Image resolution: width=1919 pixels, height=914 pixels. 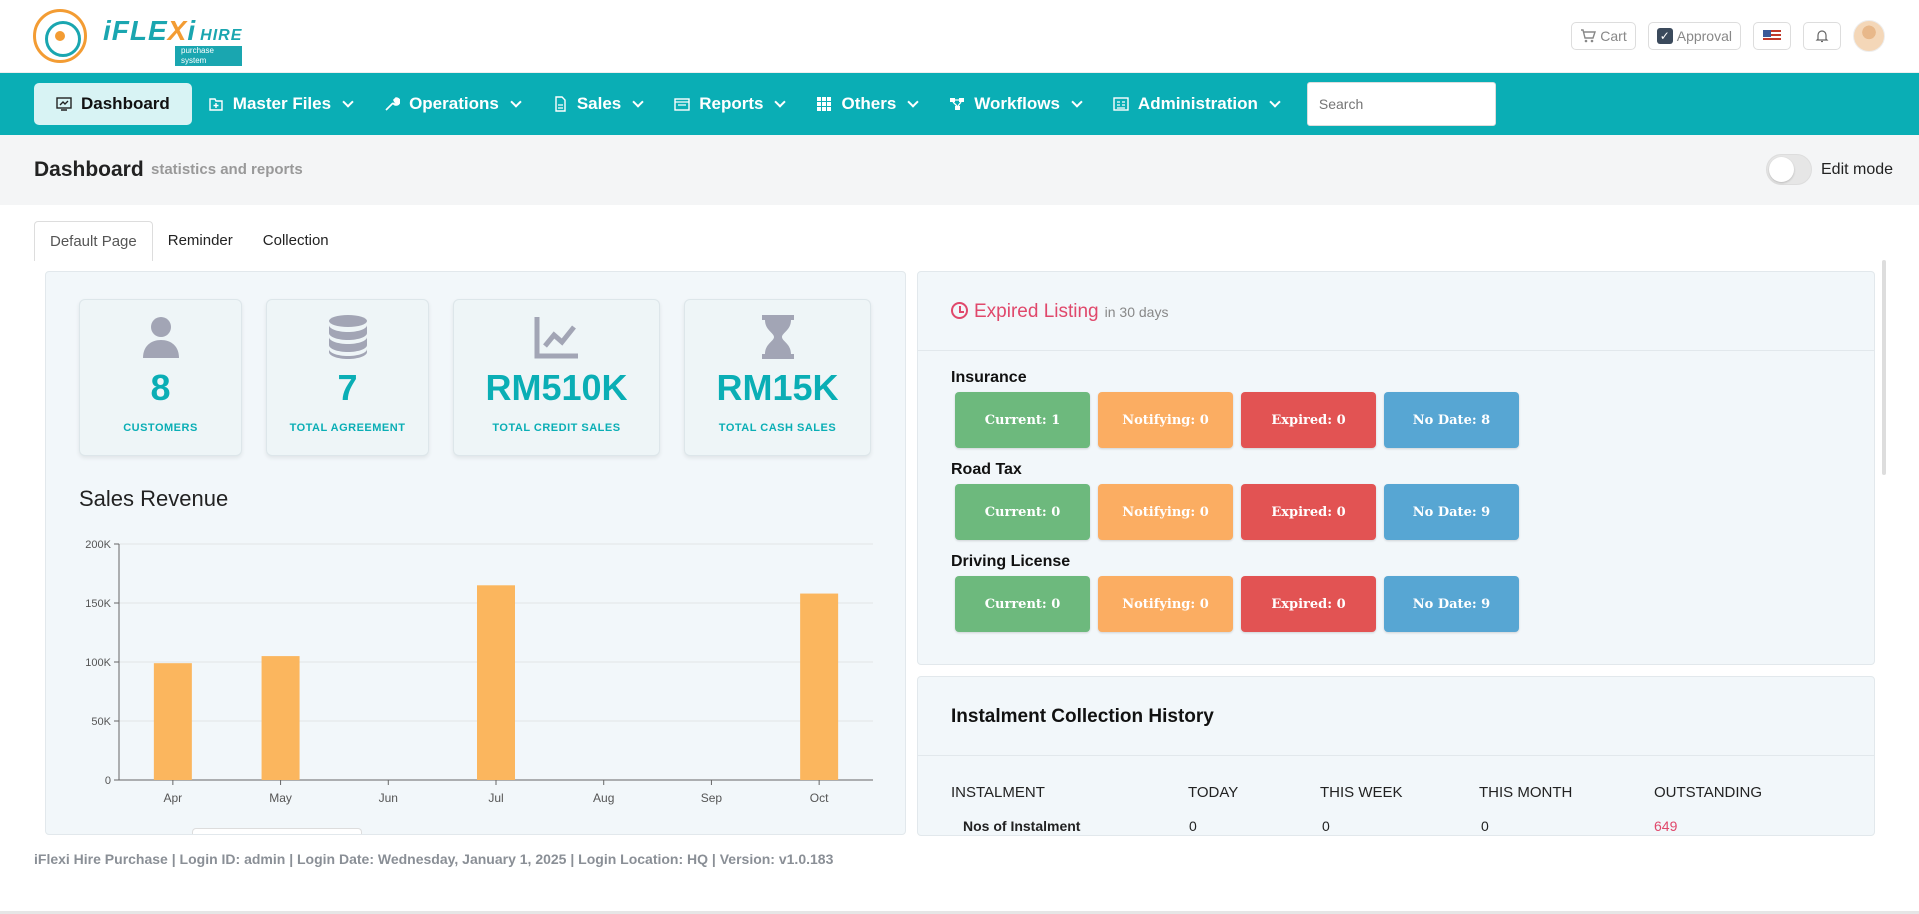 I want to click on cell-this-week: 0, so click(x=1326, y=826).